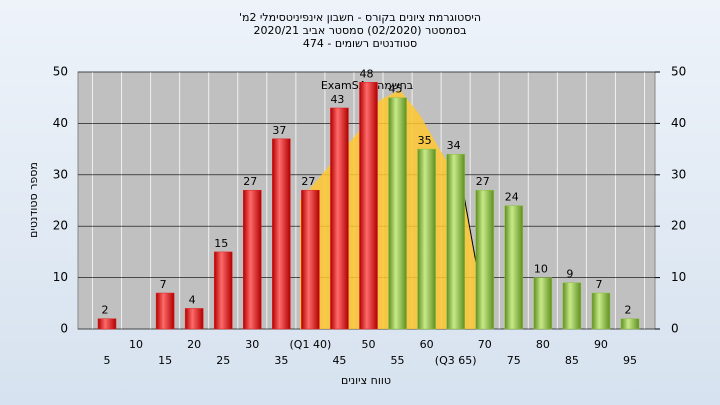 The image size is (720, 405). Describe the element at coordinates (64, 329) in the screenshot. I see `y-tick-label: 0` at that location.